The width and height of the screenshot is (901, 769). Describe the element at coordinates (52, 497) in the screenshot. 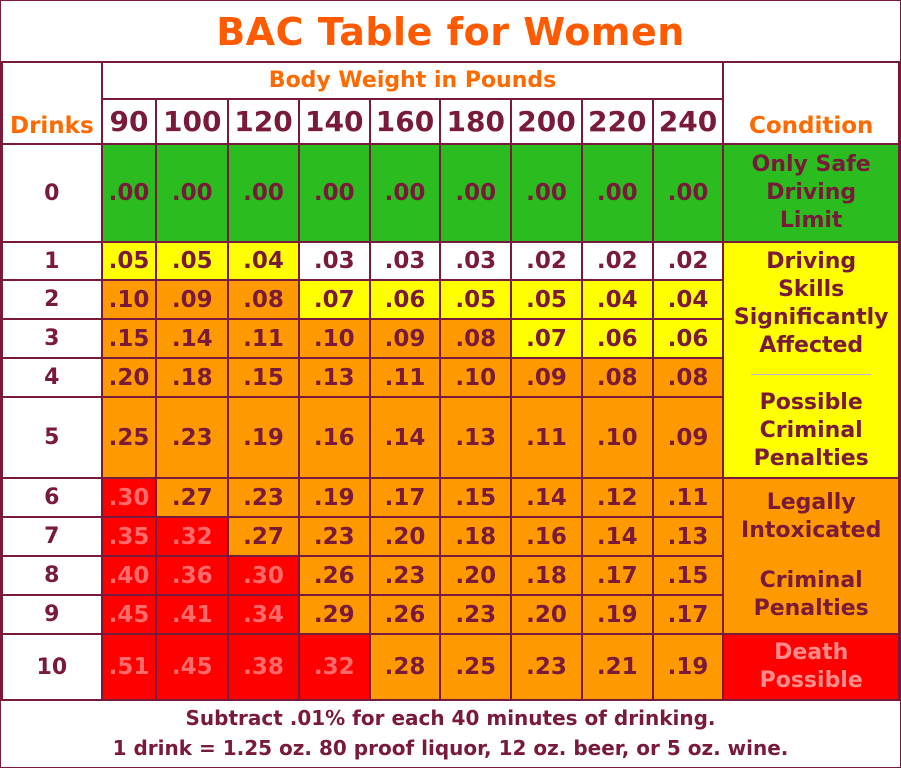

I see `drinks-count: 6` at that location.